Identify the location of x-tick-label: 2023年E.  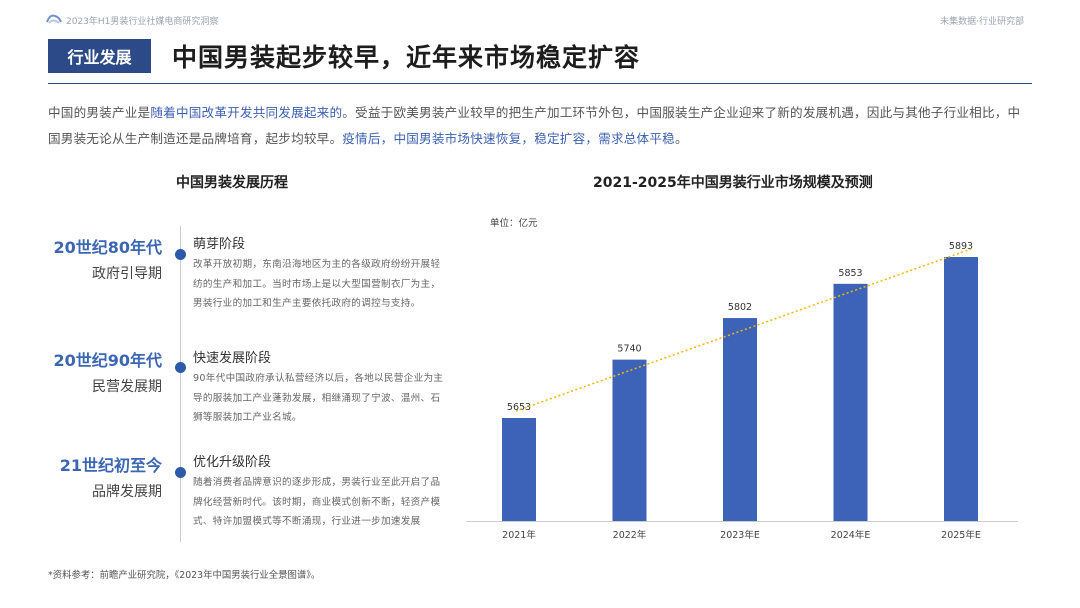
(740, 535).